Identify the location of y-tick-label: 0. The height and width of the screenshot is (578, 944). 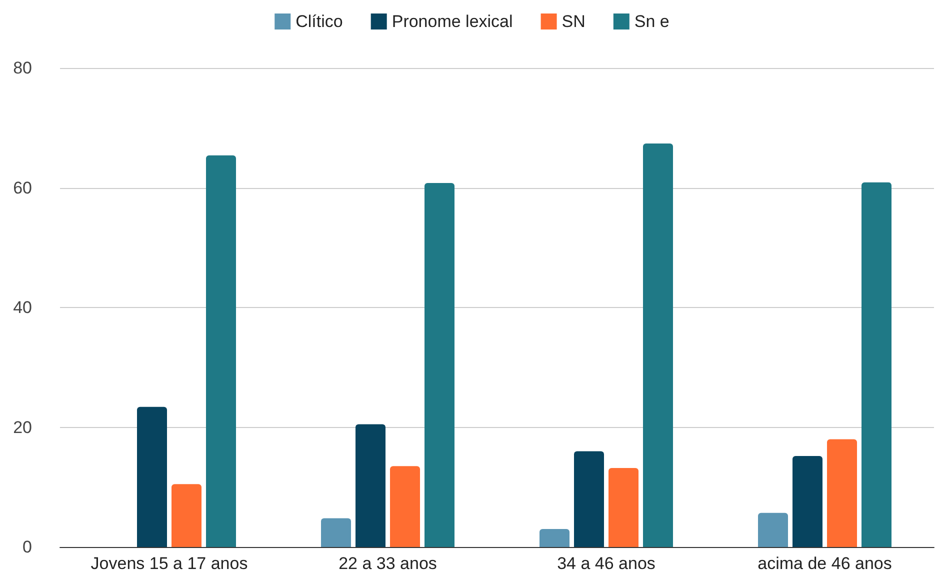
(27, 547).